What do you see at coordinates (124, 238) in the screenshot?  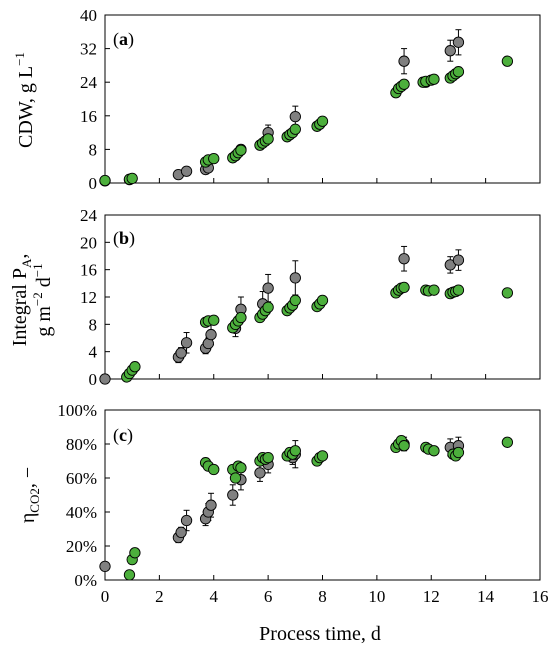 I see `panel-b-label: (b)` at bounding box center [124, 238].